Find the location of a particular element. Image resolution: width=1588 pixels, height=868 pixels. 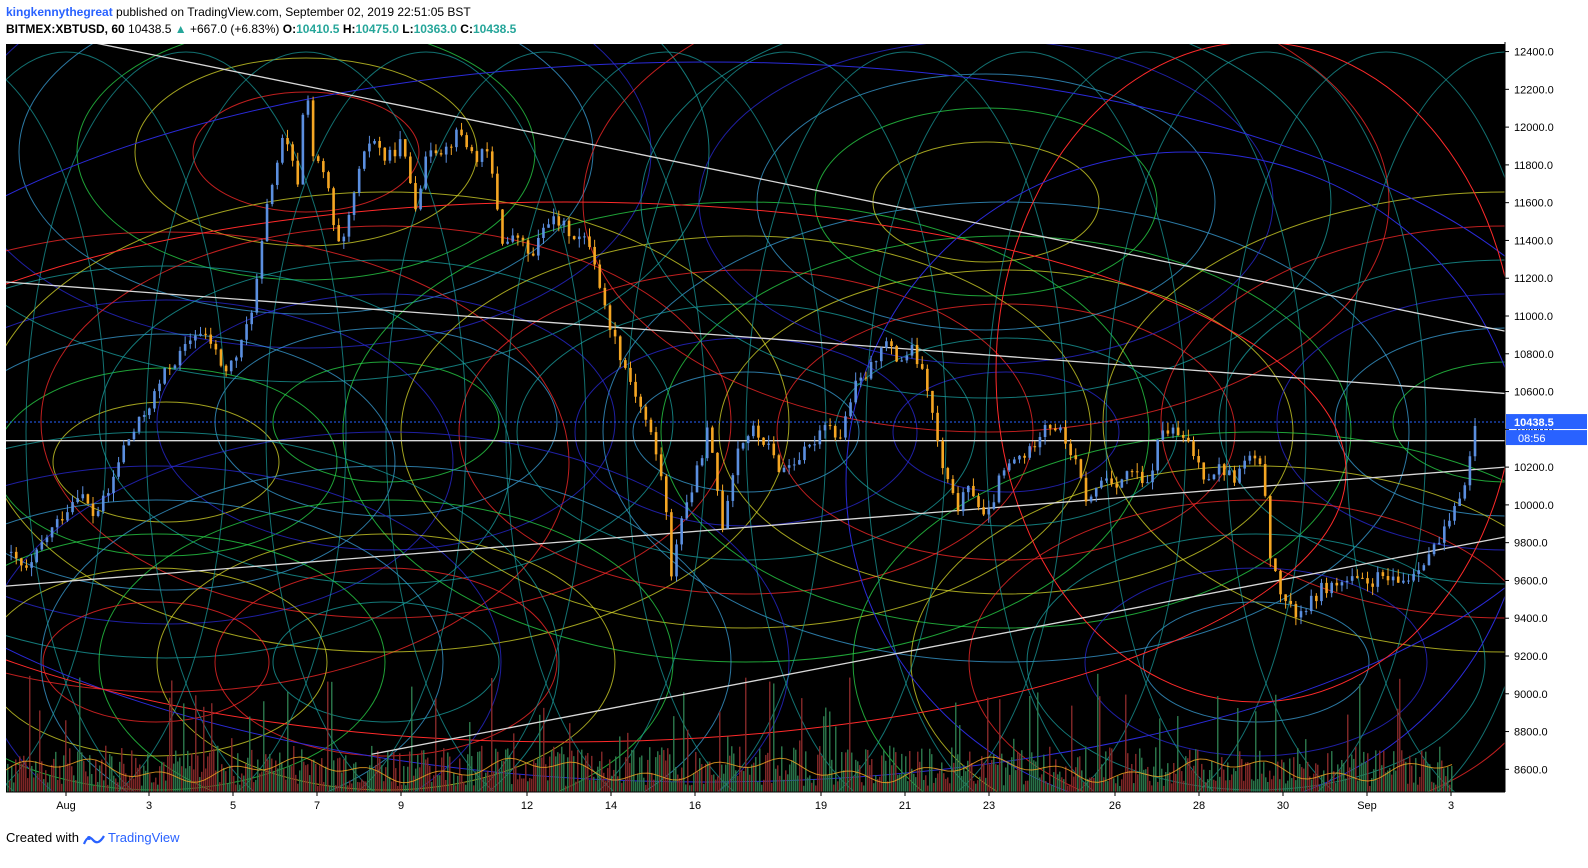

tradingview-brand: TradingView is located at coordinates (144, 837).